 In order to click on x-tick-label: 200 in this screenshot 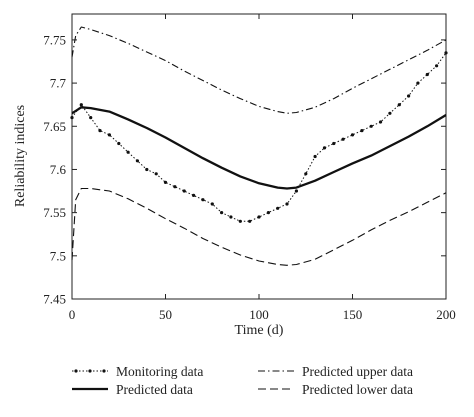, I will do `click(446, 314)`.